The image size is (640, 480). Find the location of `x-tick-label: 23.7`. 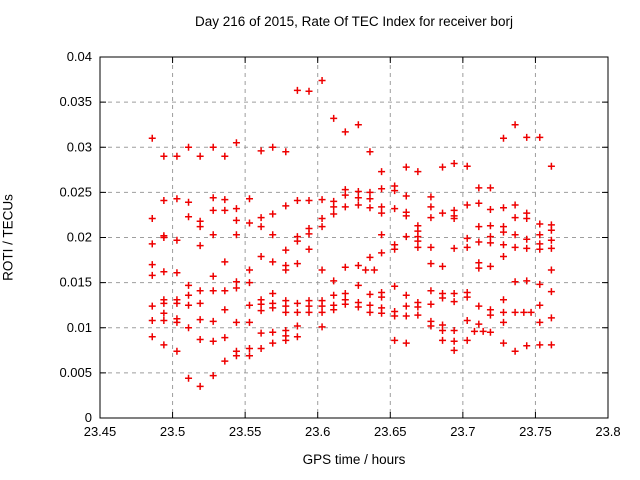

x-tick-label: 23.7 is located at coordinates (462, 431).